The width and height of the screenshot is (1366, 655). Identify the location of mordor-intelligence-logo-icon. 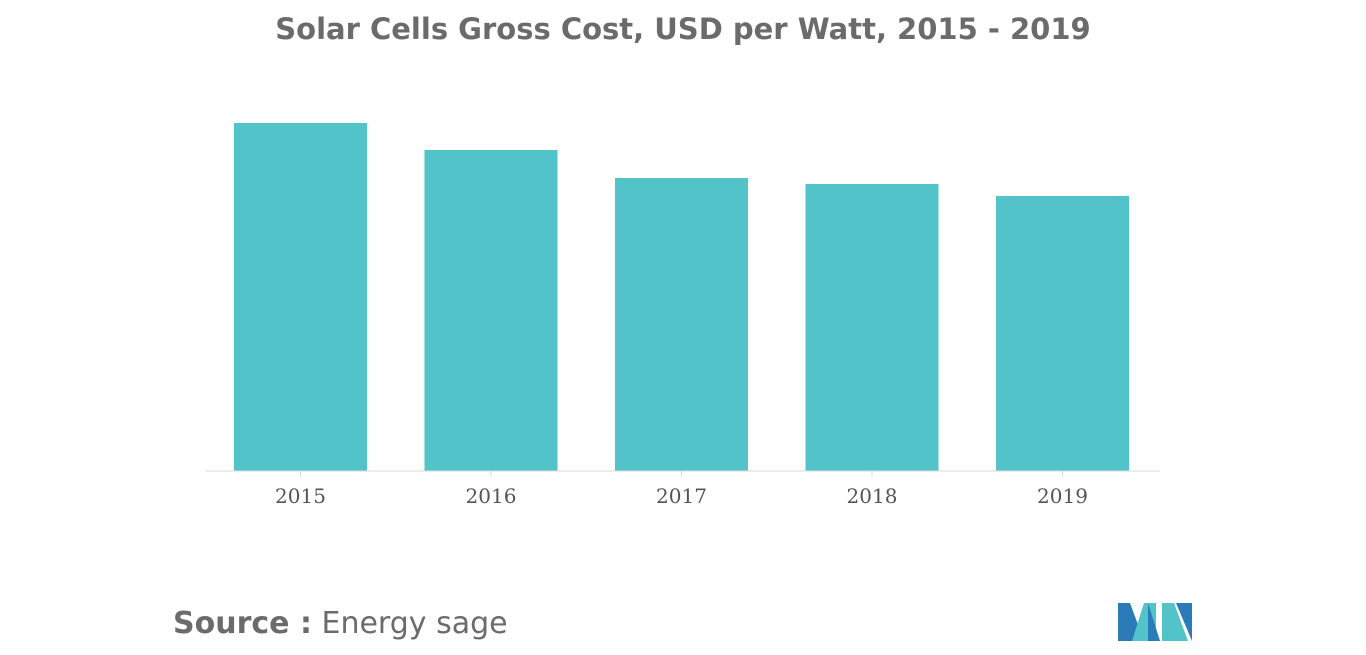
(1155, 622).